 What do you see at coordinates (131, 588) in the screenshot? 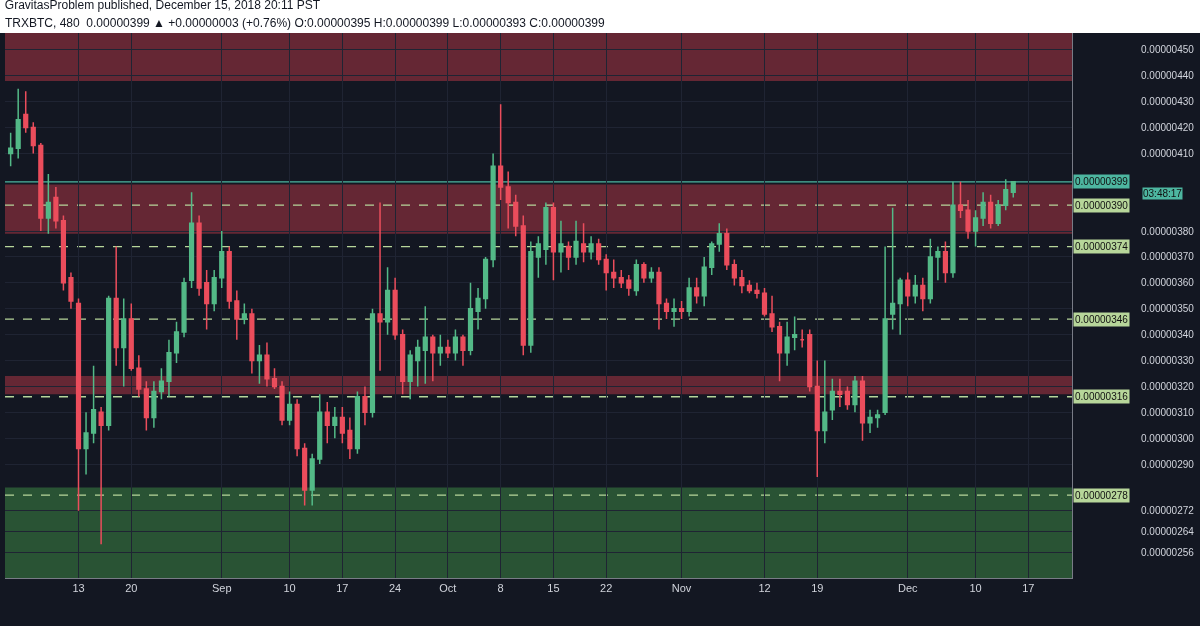
I see `x-tick-label: 20` at bounding box center [131, 588].